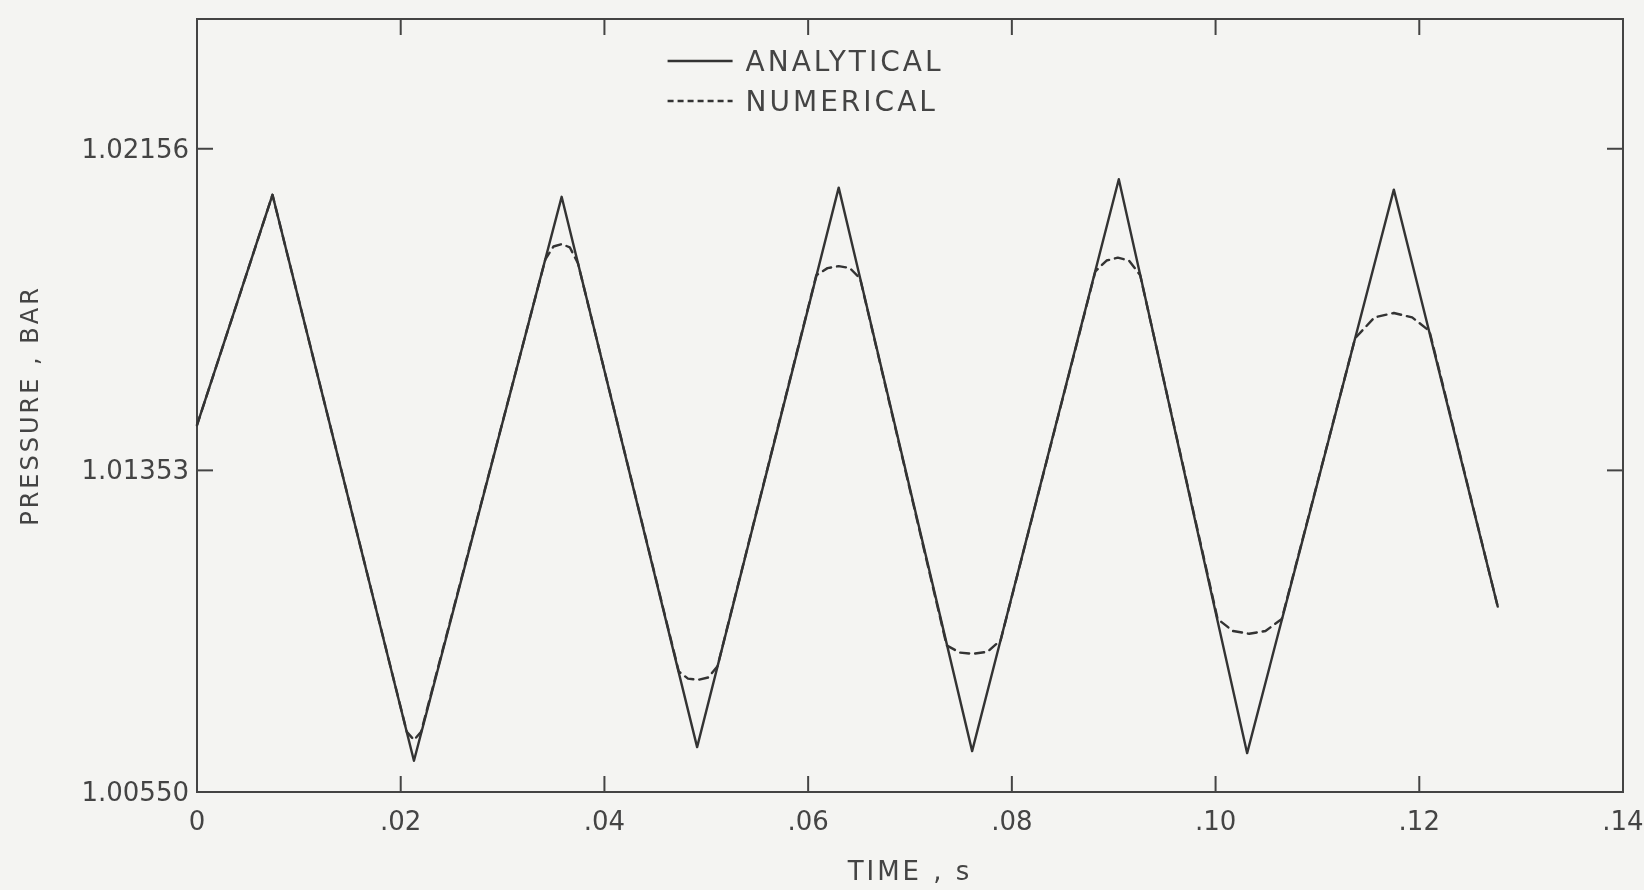 Image resolution: width=1644 pixels, height=890 pixels. Describe the element at coordinates (197, 821) in the screenshot. I see `x-tick-label: 0` at that location.